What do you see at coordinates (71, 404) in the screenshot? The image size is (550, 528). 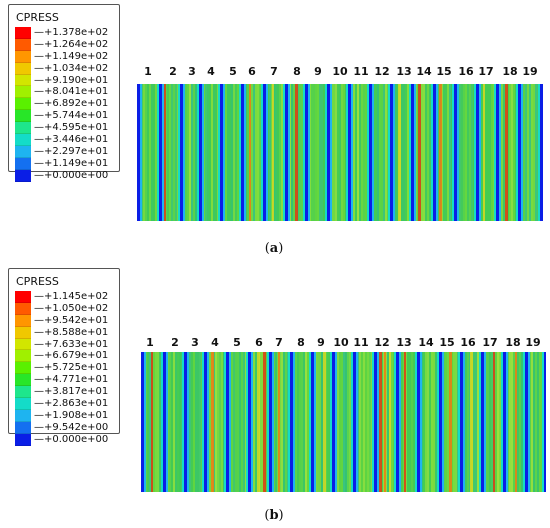 I see `legend-value: —+2.863e+01` at bounding box center [71, 404].